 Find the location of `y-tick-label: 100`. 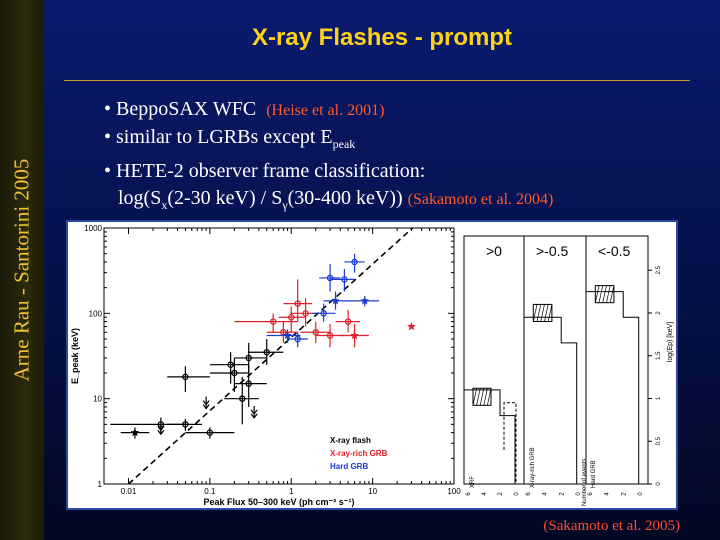

y-tick-label: 100 is located at coordinates (96, 313).